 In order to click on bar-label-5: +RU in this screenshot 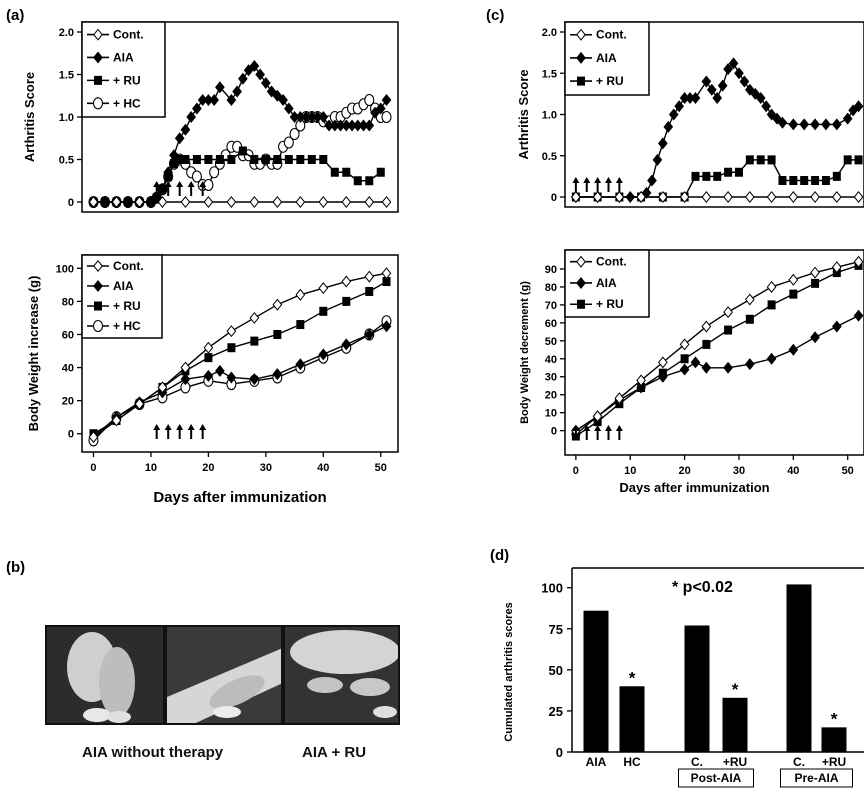, I will do `click(834, 762)`.